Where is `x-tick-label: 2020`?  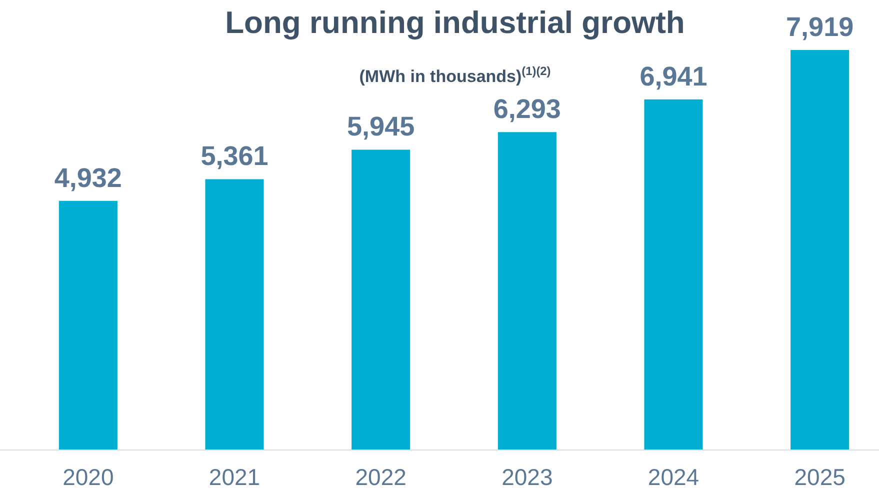 x-tick-label: 2020 is located at coordinates (88, 477).